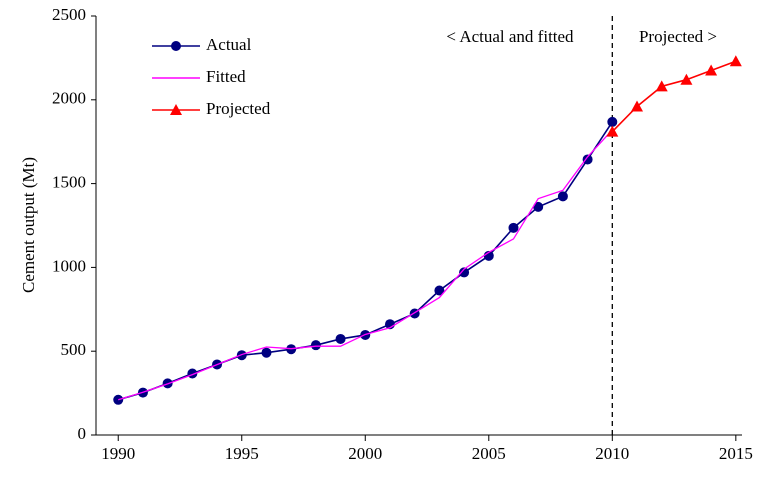  What do you see at coordinates (612, 453) in the screenshot?
I see `x-tick-label: 2010` at bounding box center [612, 453].